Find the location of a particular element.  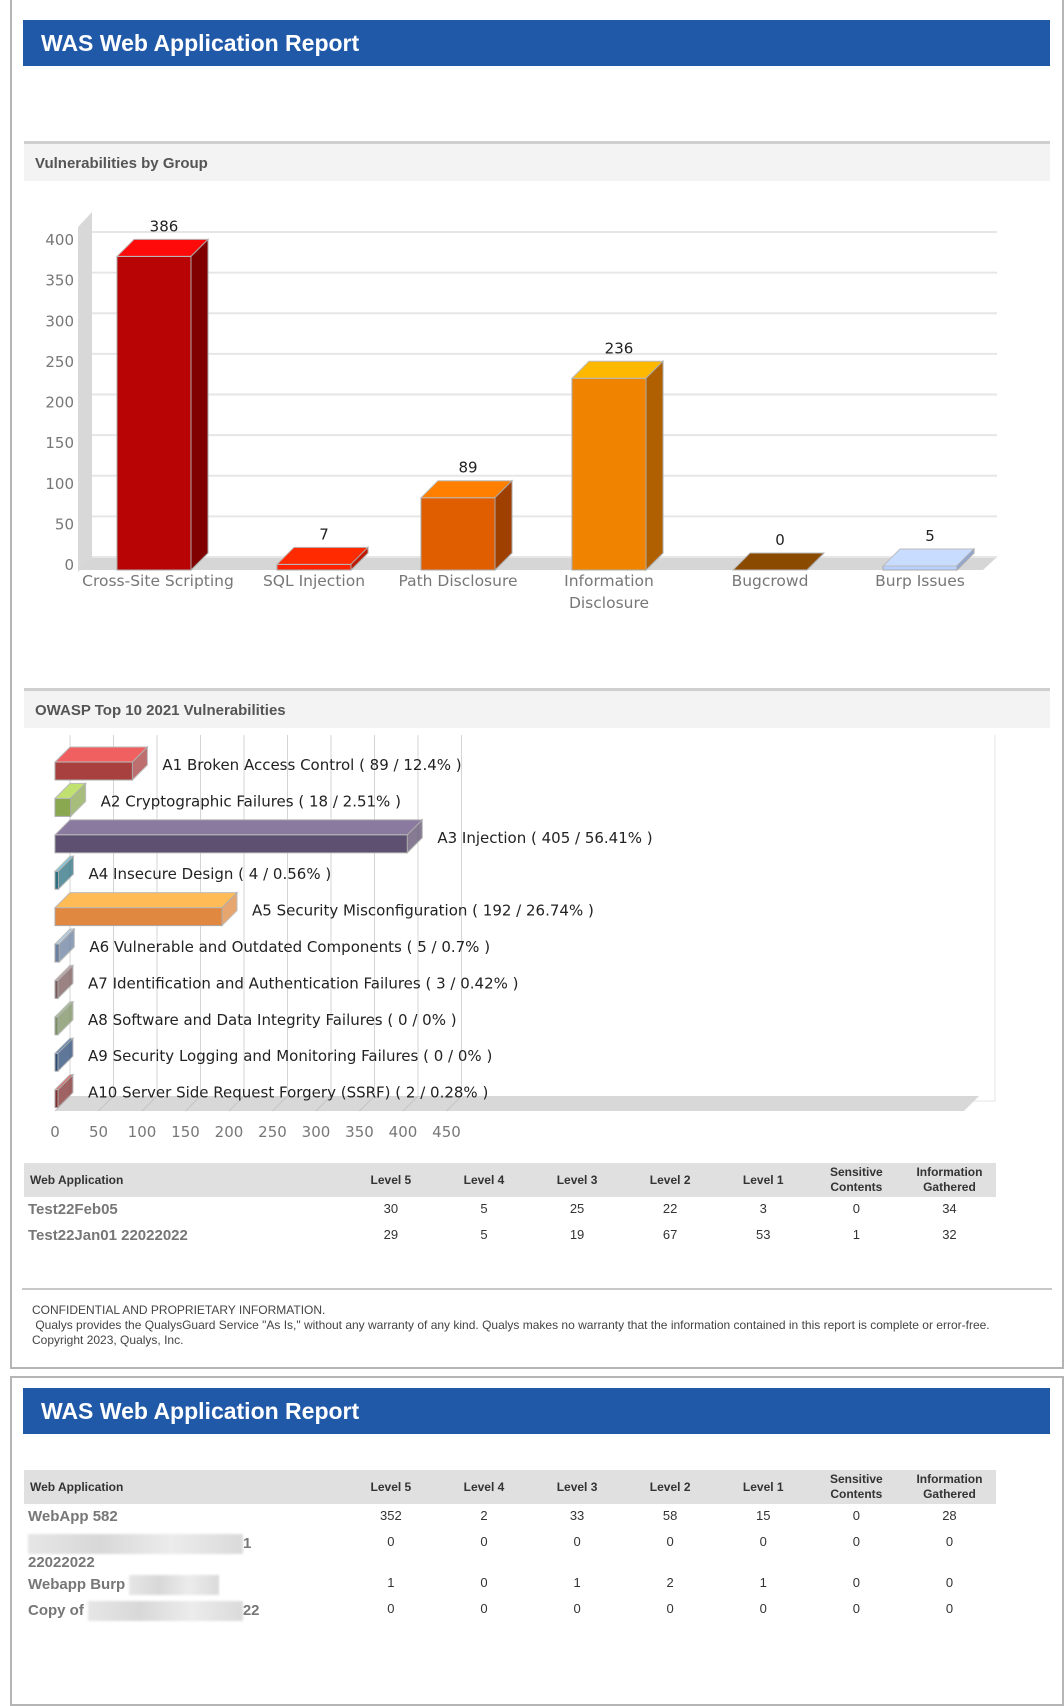

cell-level-2: 2 is located at coordinates (670, 1582).